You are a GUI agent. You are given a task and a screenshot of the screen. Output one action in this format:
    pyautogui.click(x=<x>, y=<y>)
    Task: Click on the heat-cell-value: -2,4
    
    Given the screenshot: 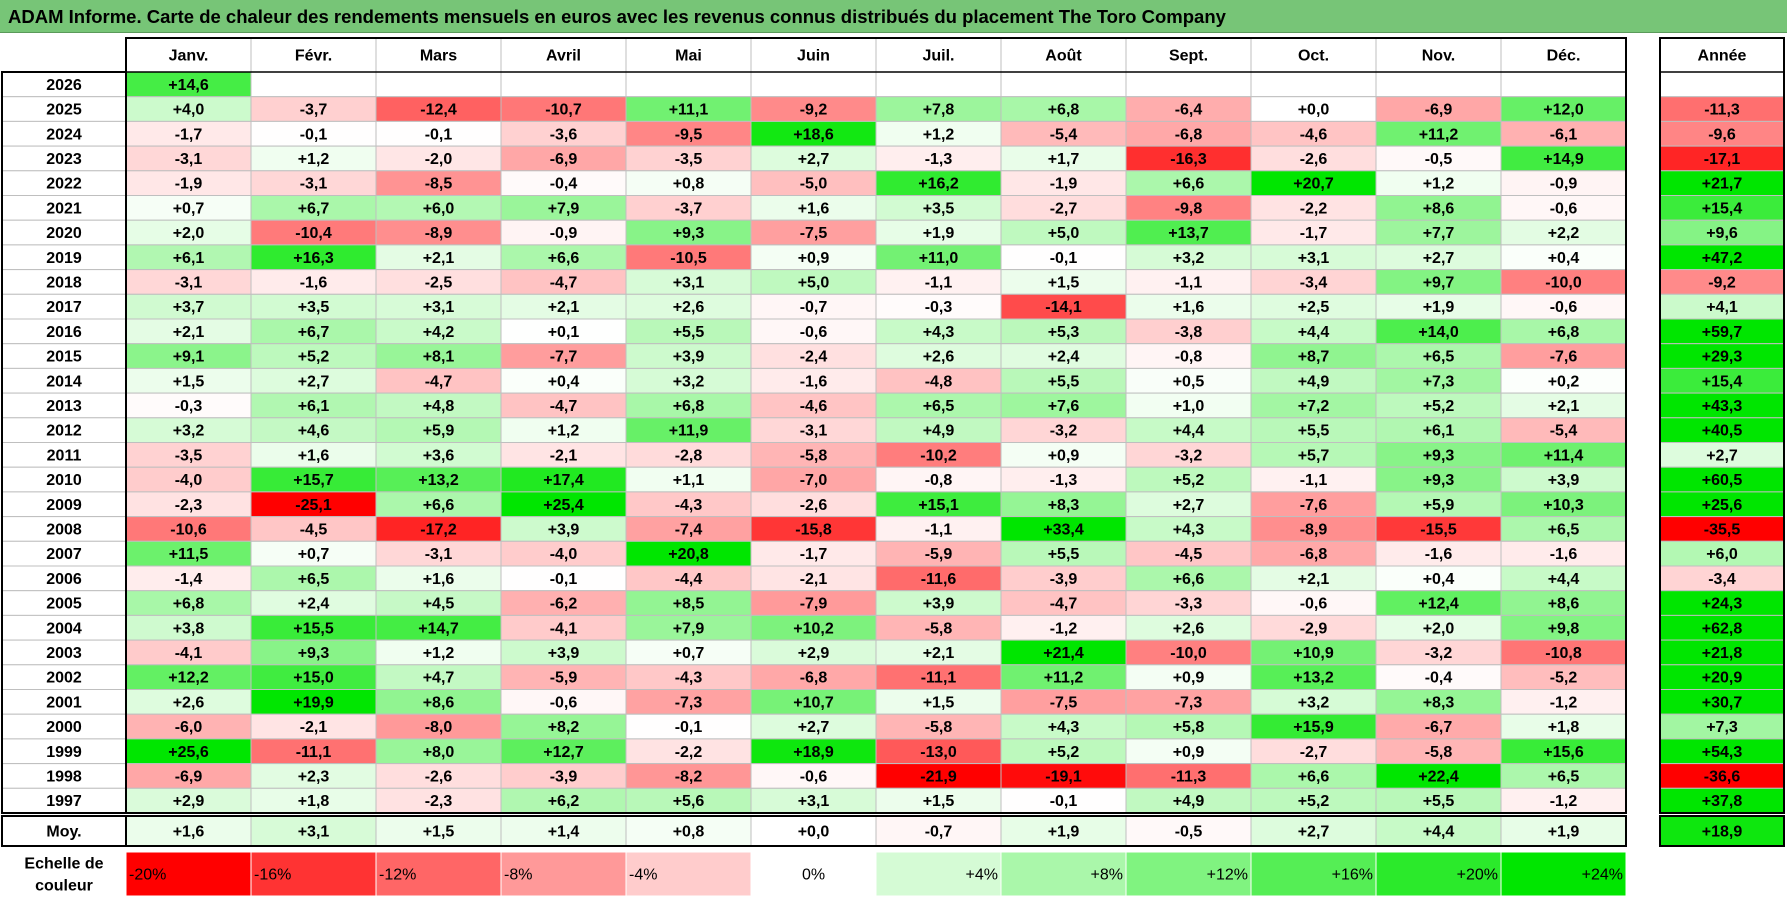 What is the action you would take?
    pyautogui.click(x=814, y=357)
    